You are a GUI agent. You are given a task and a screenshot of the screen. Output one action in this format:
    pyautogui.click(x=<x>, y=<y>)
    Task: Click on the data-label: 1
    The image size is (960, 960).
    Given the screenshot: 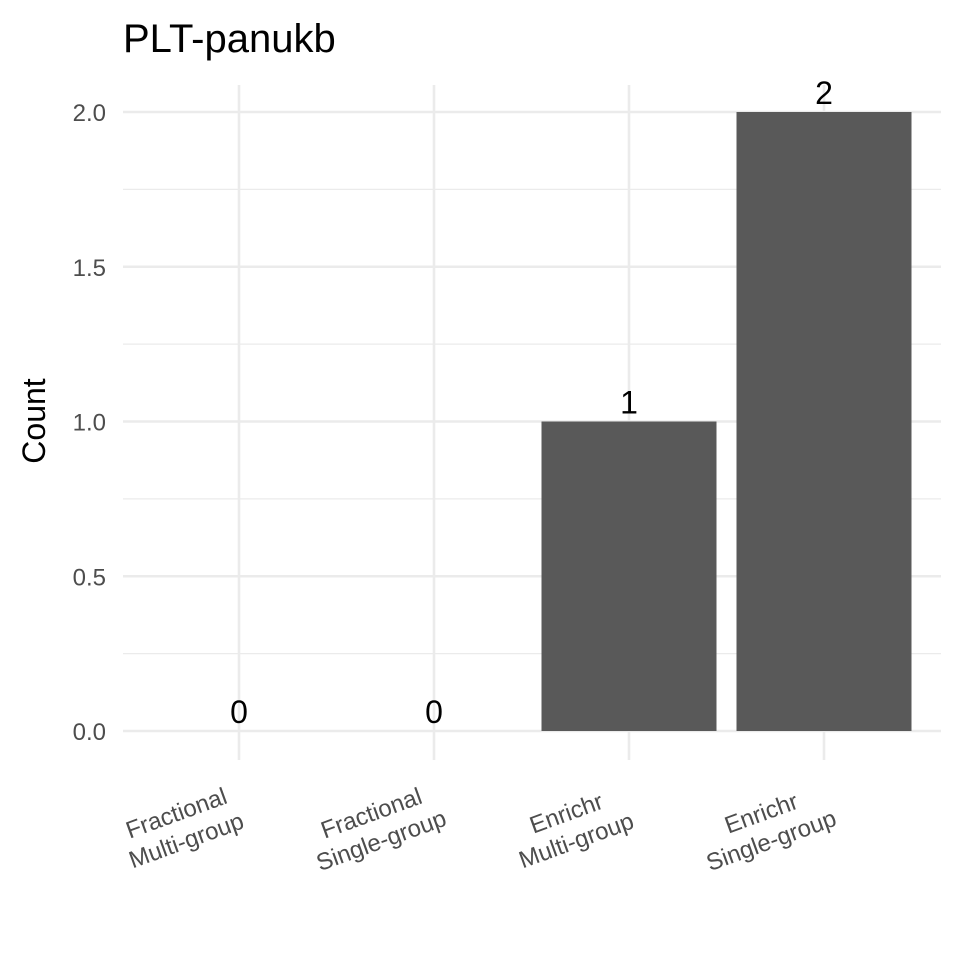 What is the action you would take?
    pyautogui.click(x=629, y=403)
    